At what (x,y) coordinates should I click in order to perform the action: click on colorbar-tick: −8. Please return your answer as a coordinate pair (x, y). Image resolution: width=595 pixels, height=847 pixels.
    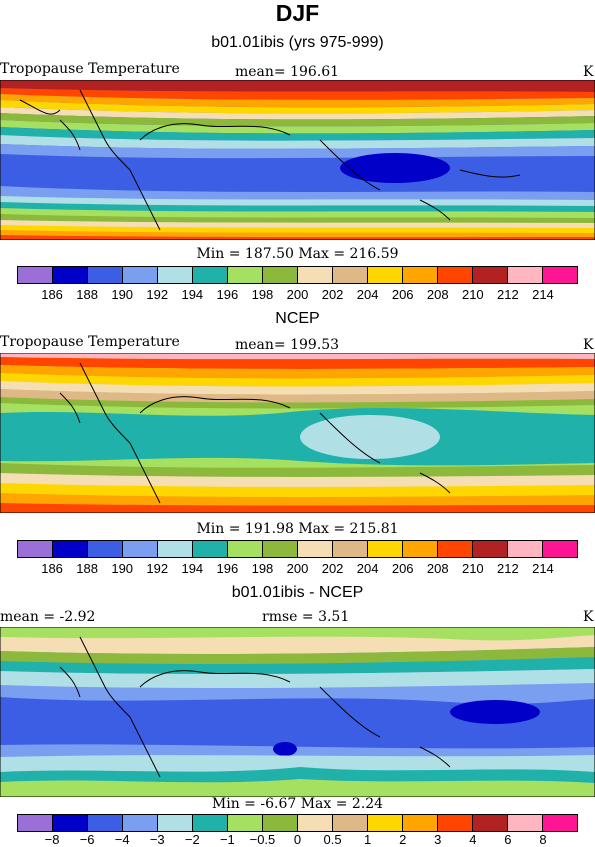
    Looking at the image, I should click on (52, 839).